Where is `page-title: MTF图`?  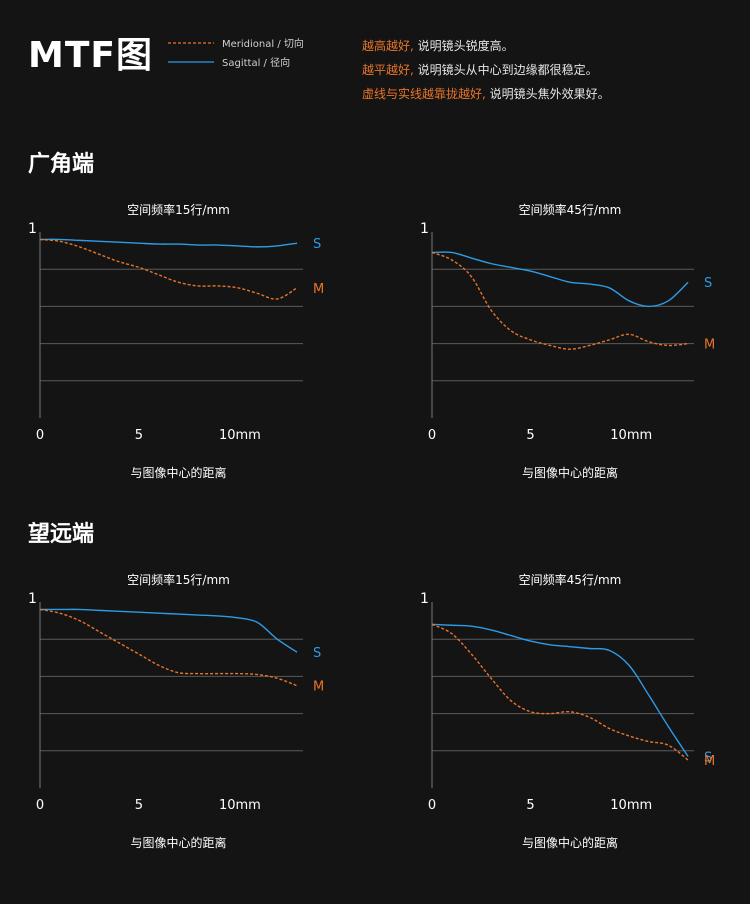
page-title: MTF图 is located at coordinates (90, 55).